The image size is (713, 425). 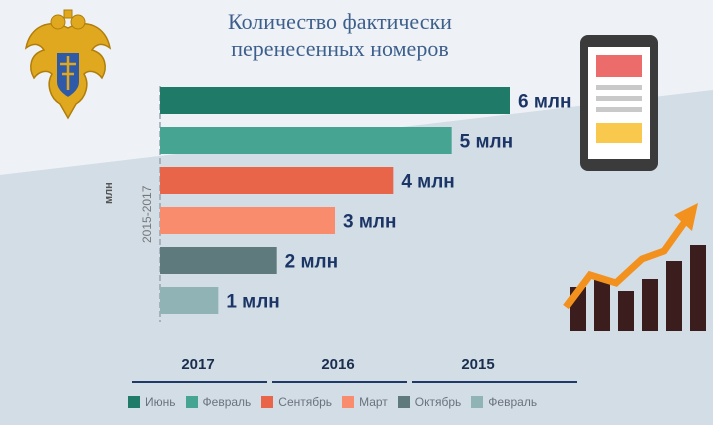 I want to click on bar-value-label-6: 1 млн, so click(x=252, y=302).